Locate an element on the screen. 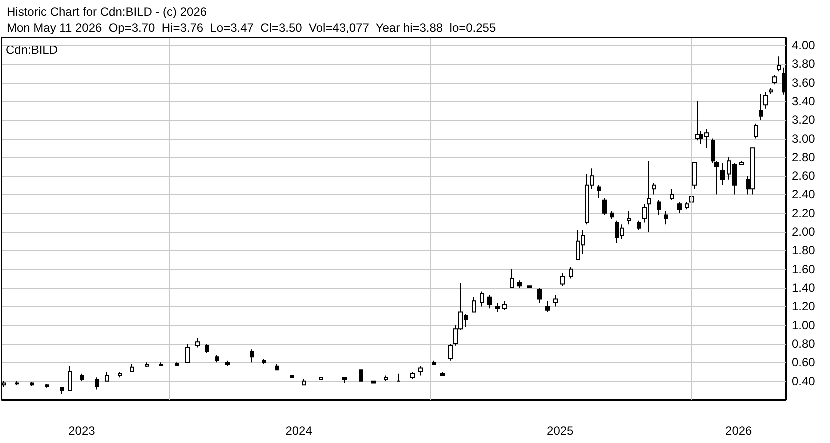  y-tick-label: 4.00 is located at coordinates (804, 45).